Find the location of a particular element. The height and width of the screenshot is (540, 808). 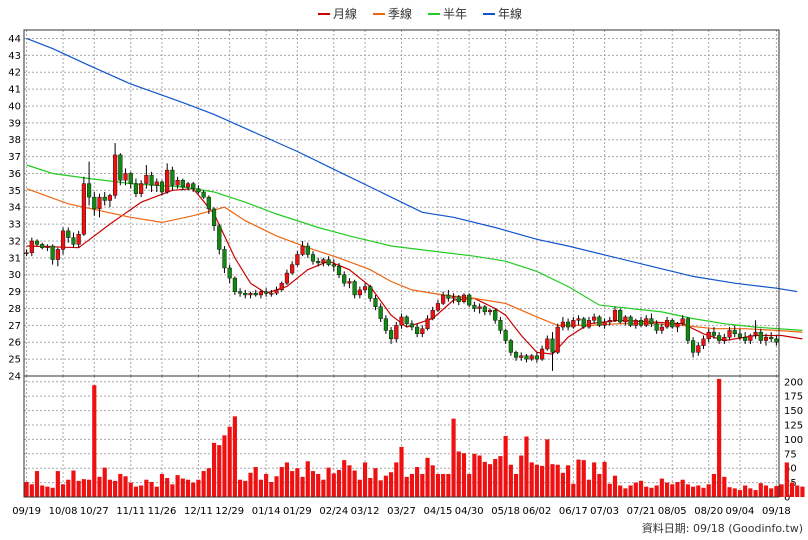

x-tick-label: 02/24 is located at coordinates (333, 511).